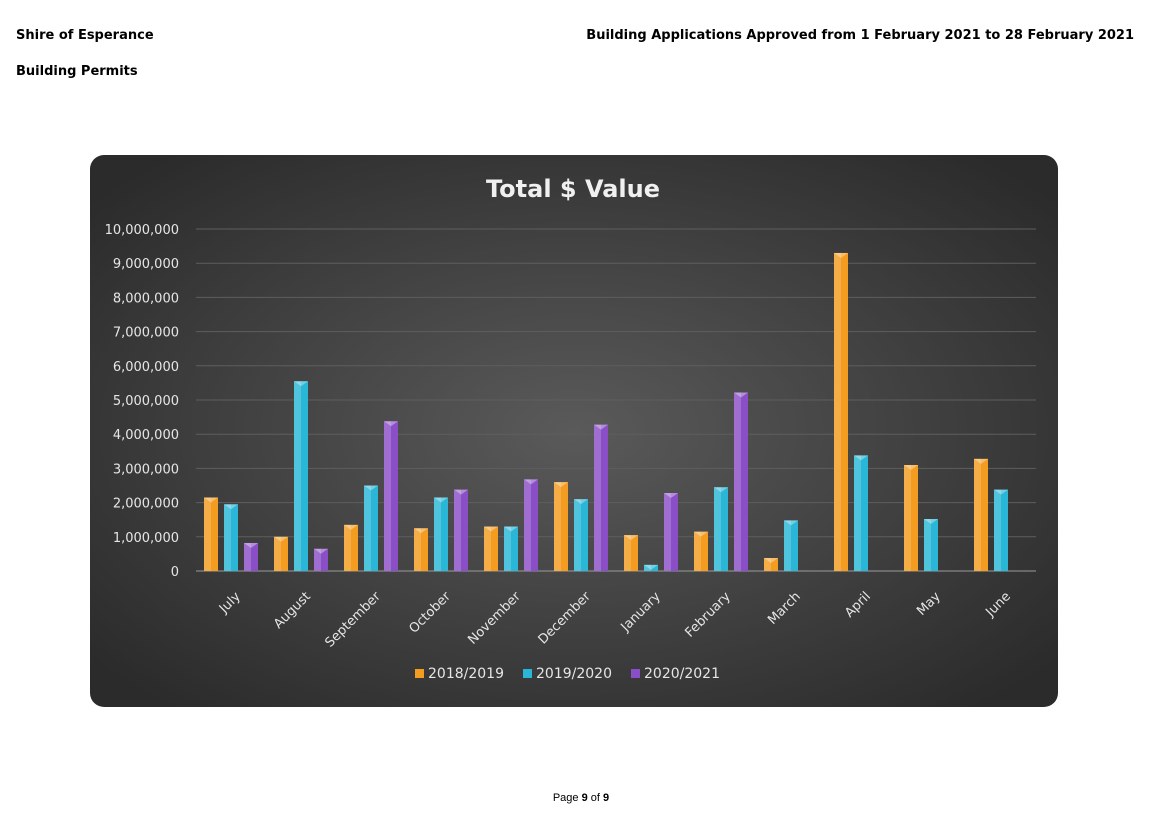 This screenshot has width=1162, height=821. Describe the element at coordinates (675, 674) in the screenshot. I see `legend-item: 2020/2021` at that location.